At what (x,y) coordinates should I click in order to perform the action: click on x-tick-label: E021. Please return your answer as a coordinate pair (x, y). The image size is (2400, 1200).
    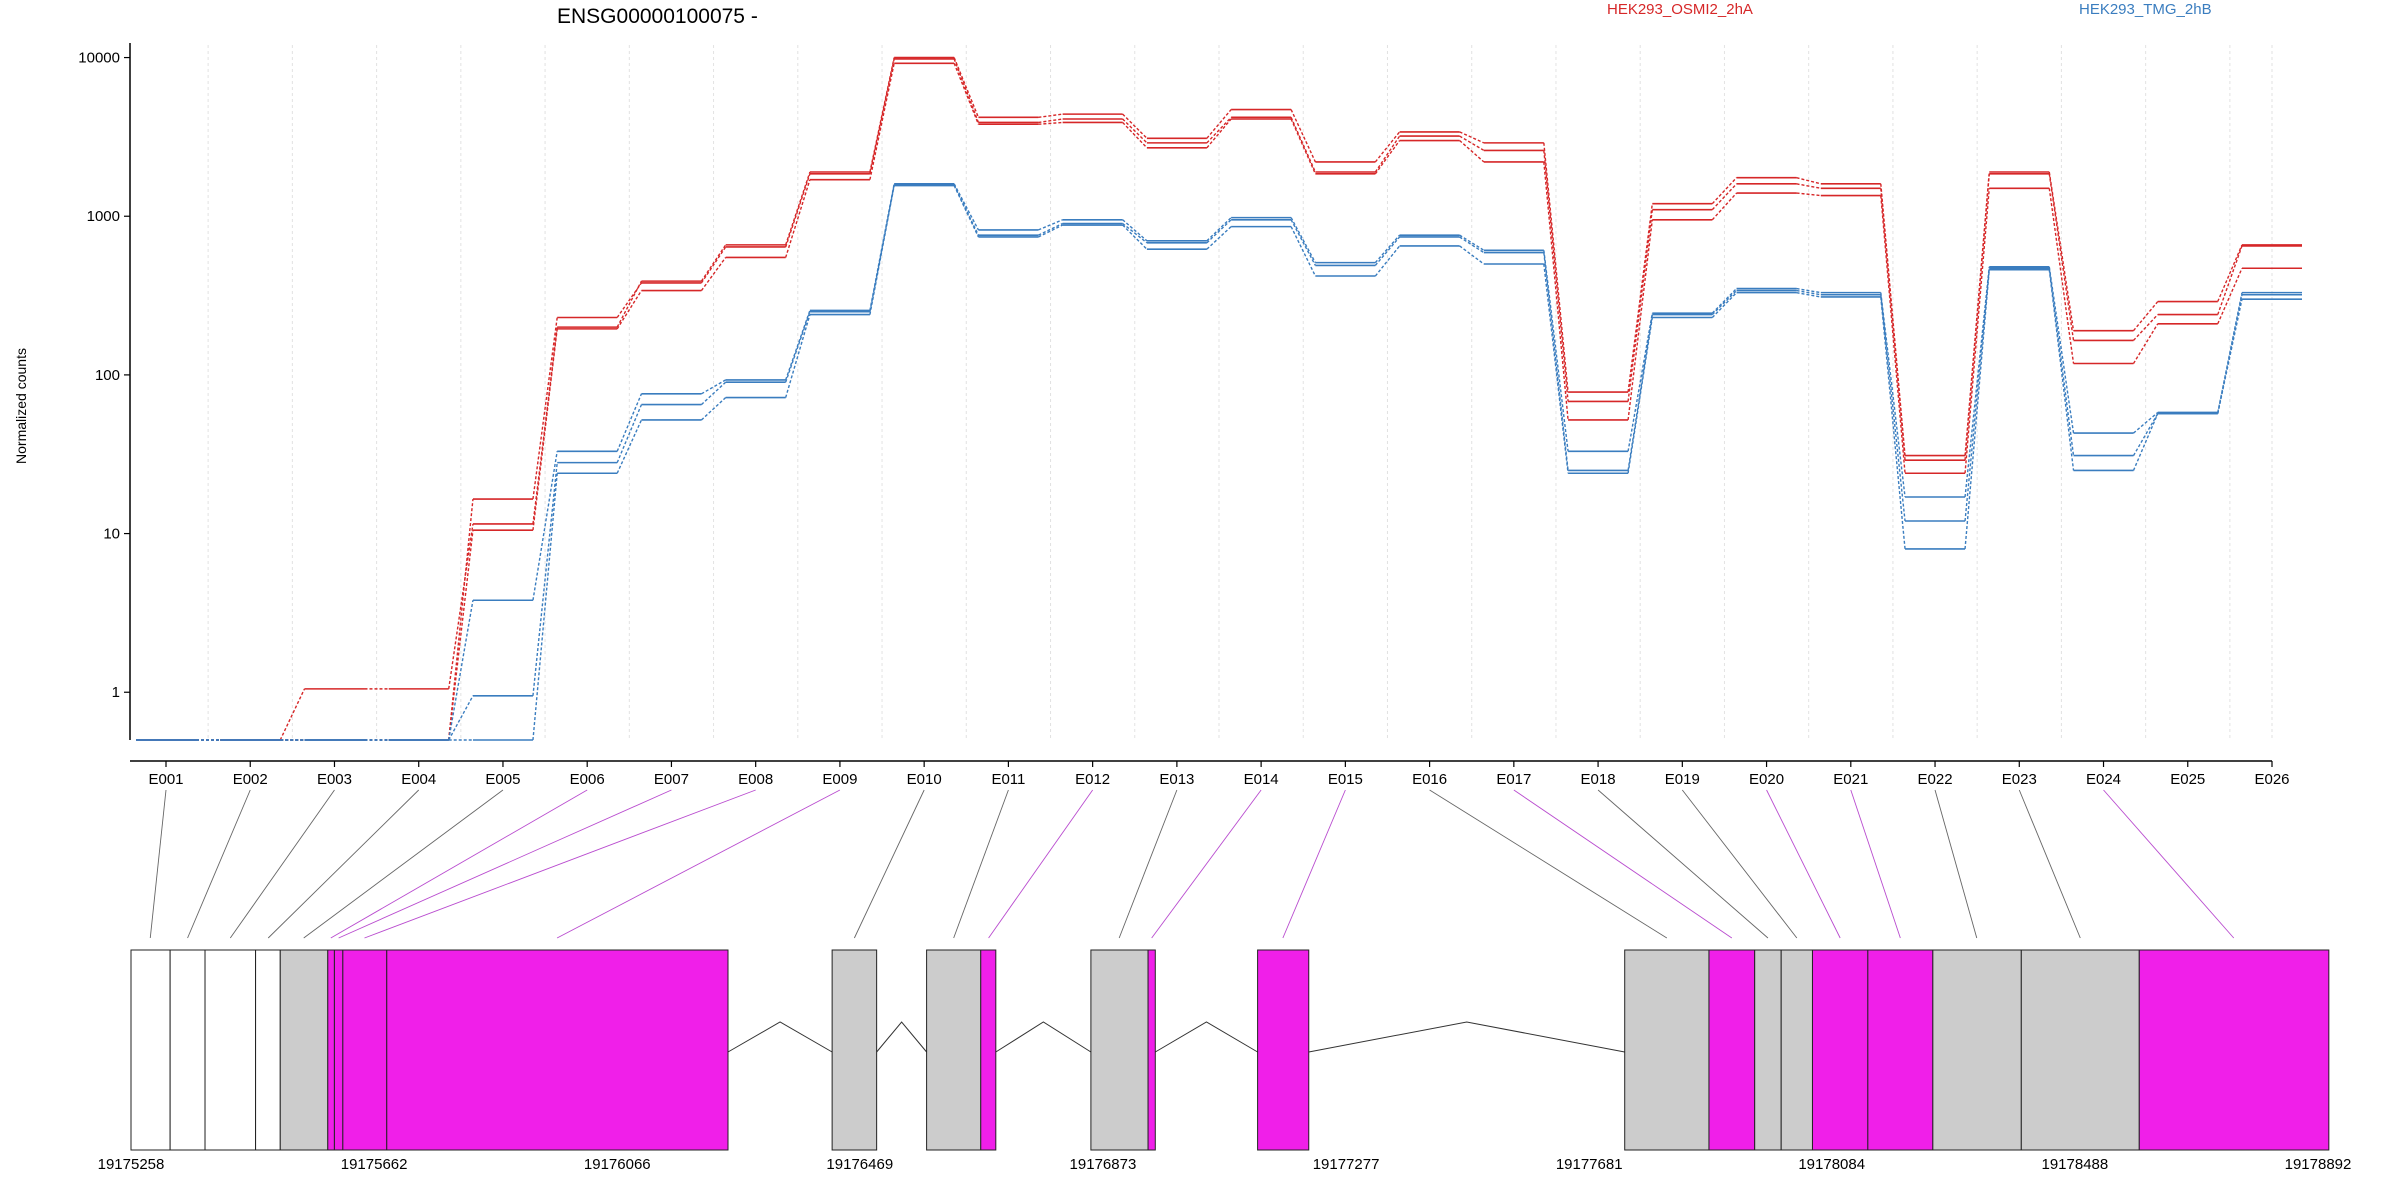
    Looking at the image, I should click on (1850, 779).